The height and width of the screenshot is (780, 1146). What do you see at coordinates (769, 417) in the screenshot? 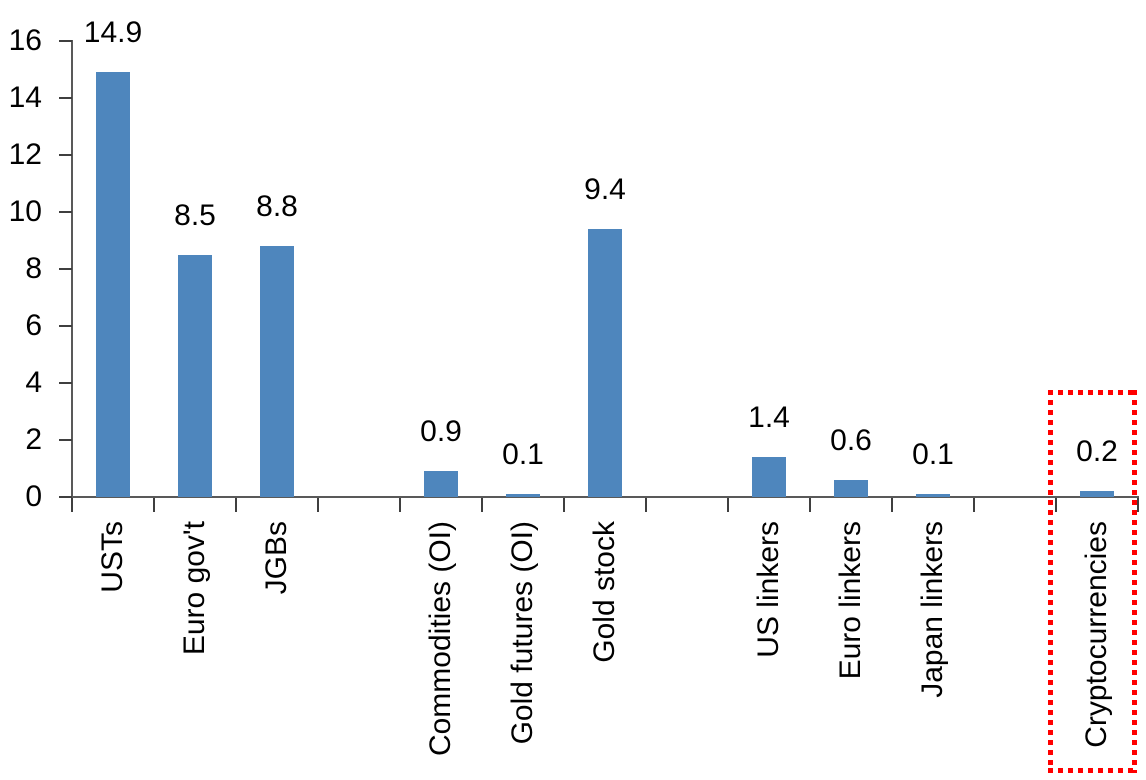
I see `value-label-us-linkers: 1.4` at bounding box center [769, 417].